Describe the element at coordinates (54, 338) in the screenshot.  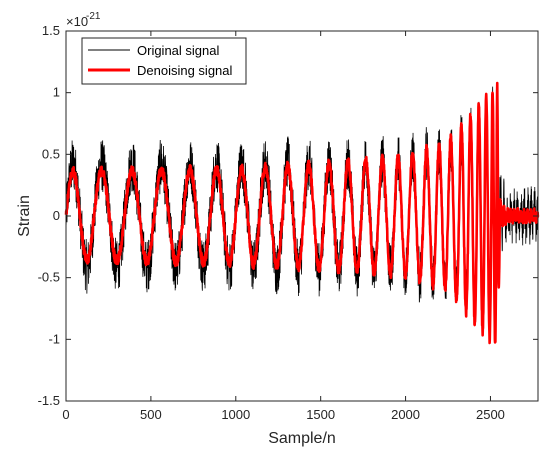
I see `y-tick-label: -1` at that location.